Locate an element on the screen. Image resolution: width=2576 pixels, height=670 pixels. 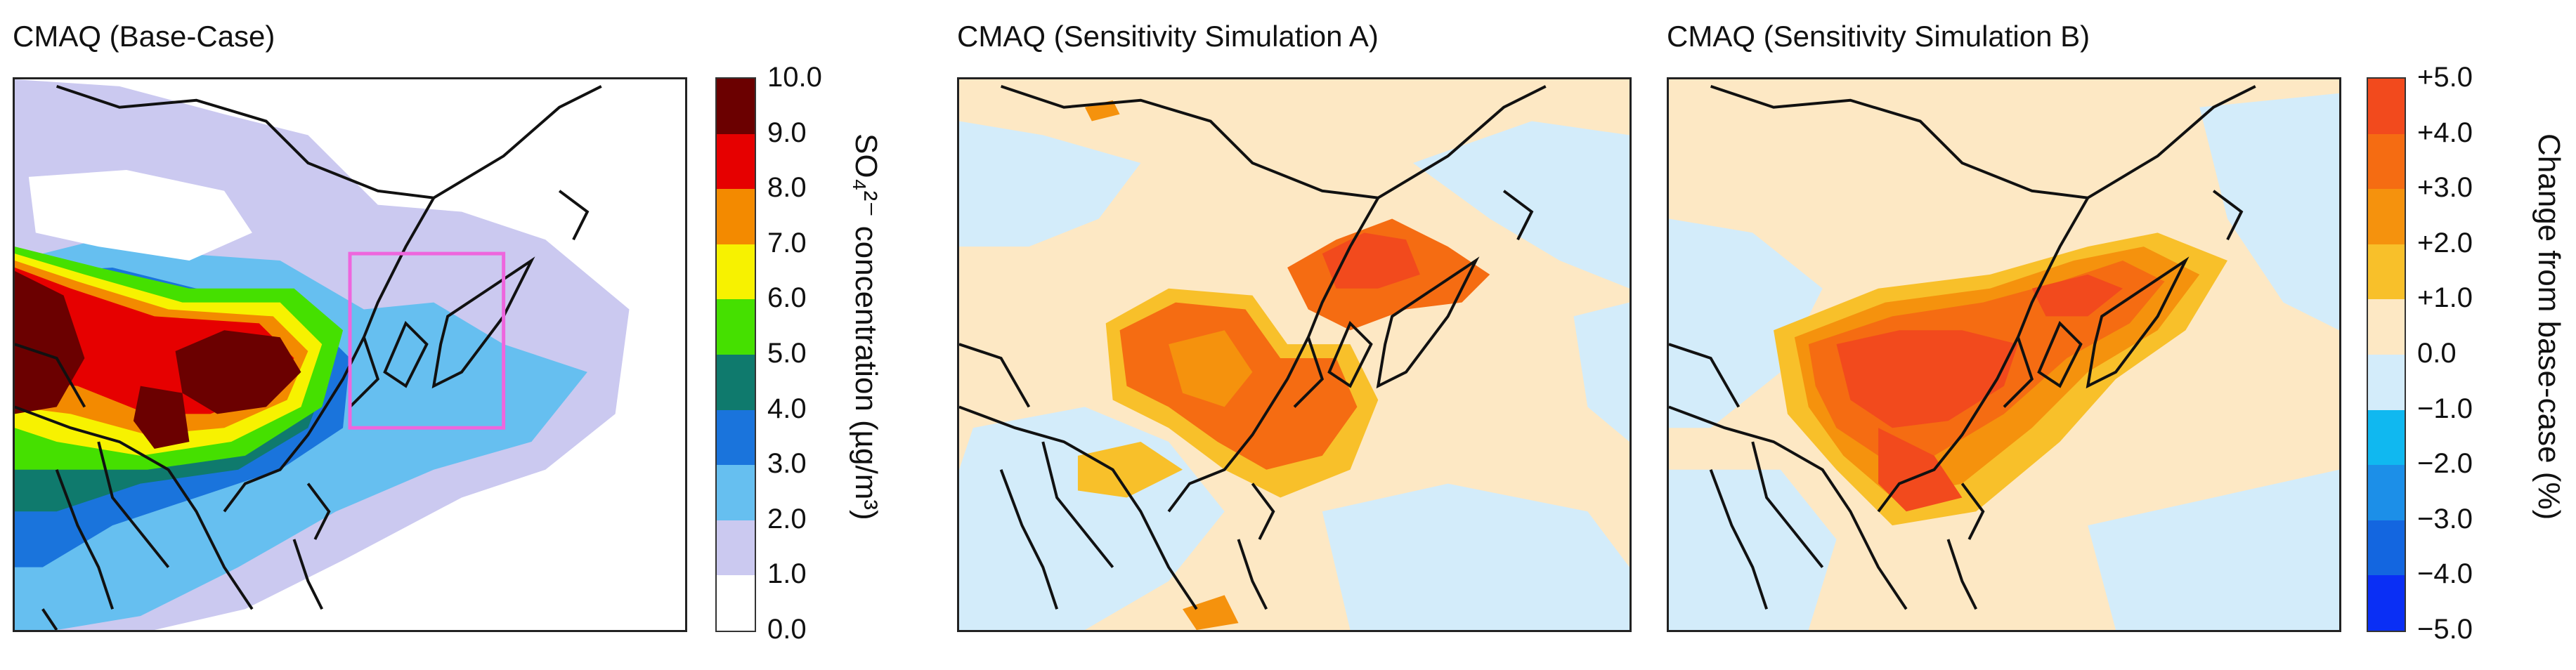
panel-title-base: CMAQ (Base-Case) is located at coordinates (144, 36).